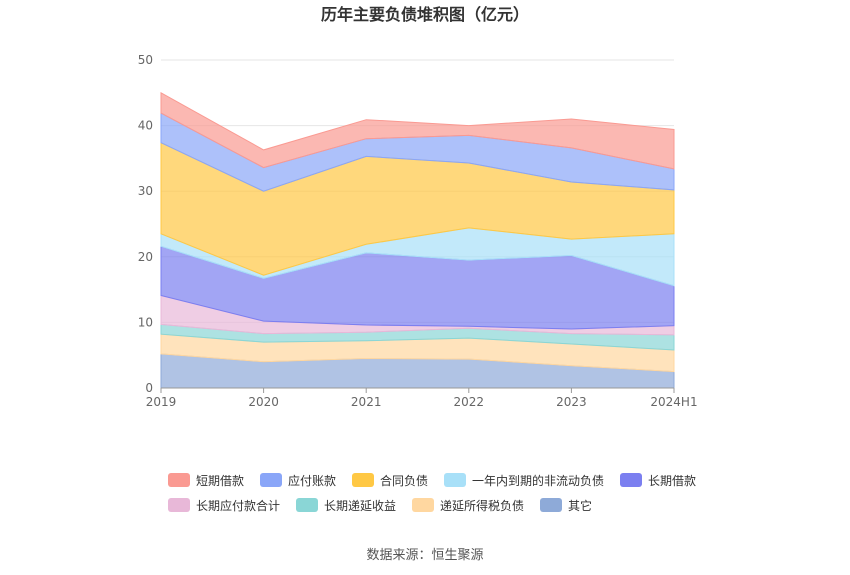 Image resolution: width=850 pixels, height=575 pixels. Describe the element at coordinates (360, 506) in the screenshot. I see `legend-label: 长期递延收益` at that location.